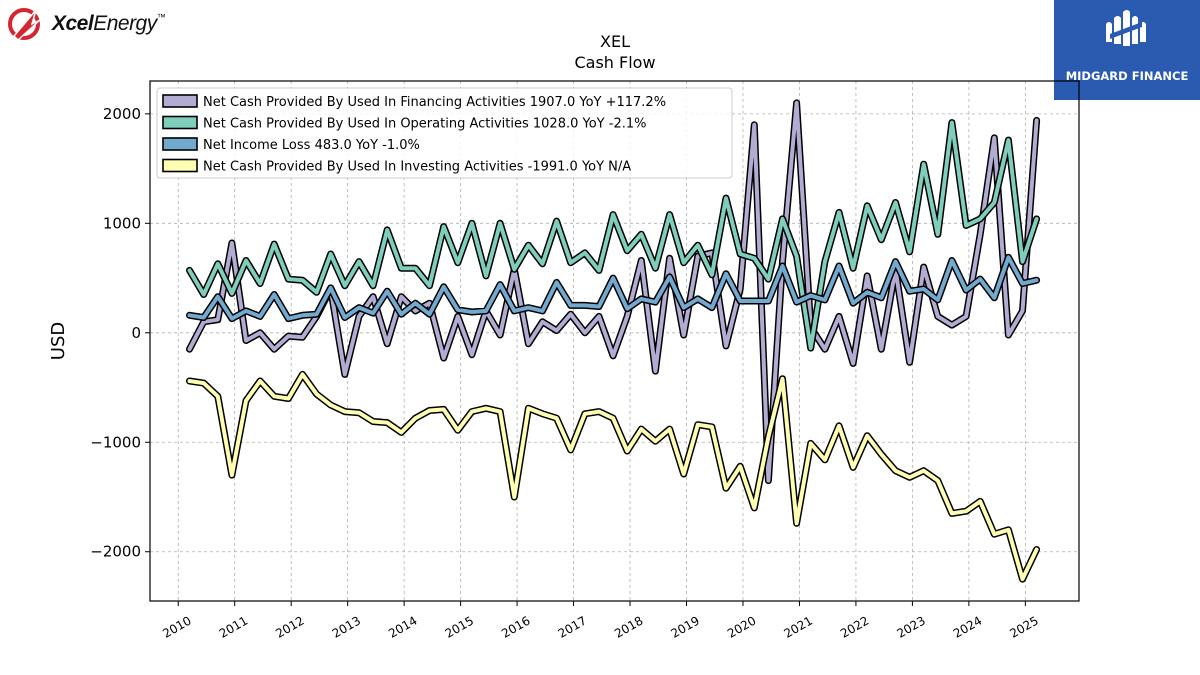  I want to click on x-tick-label: 2024, so click(967, 626).